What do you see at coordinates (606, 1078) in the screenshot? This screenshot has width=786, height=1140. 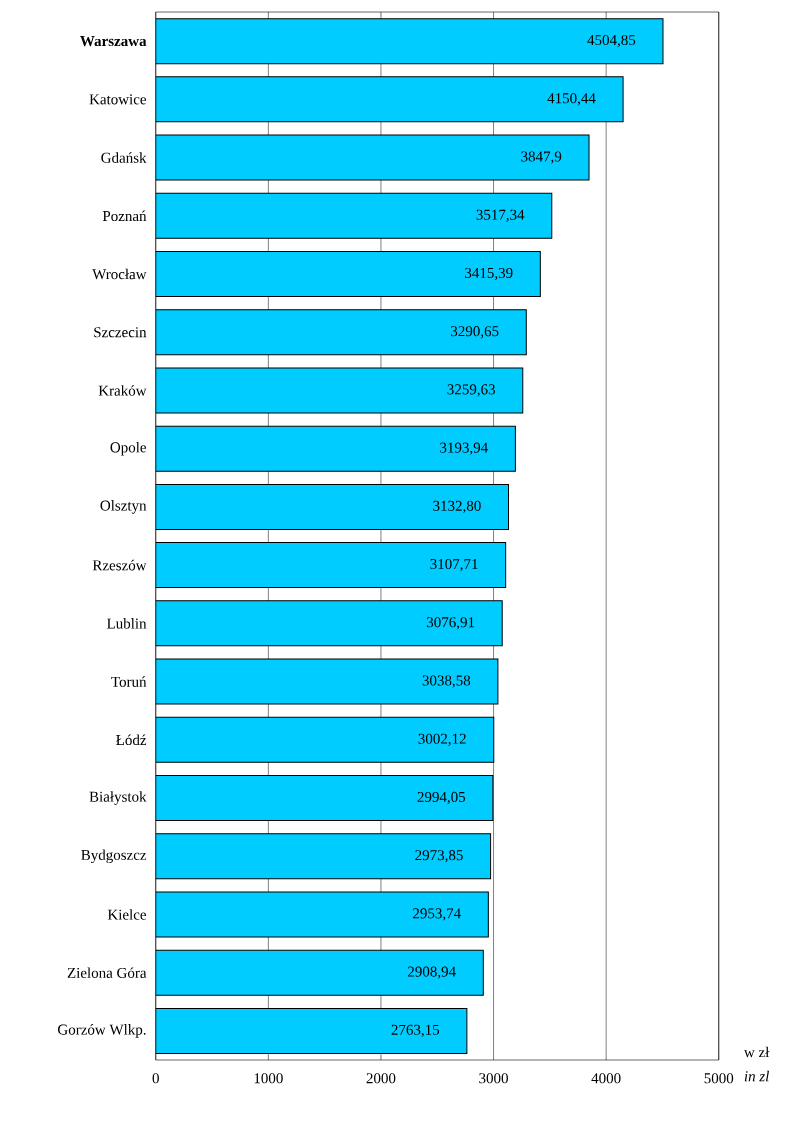 I see `x-tick-label: 4000` at bounding box center [606, 1078].